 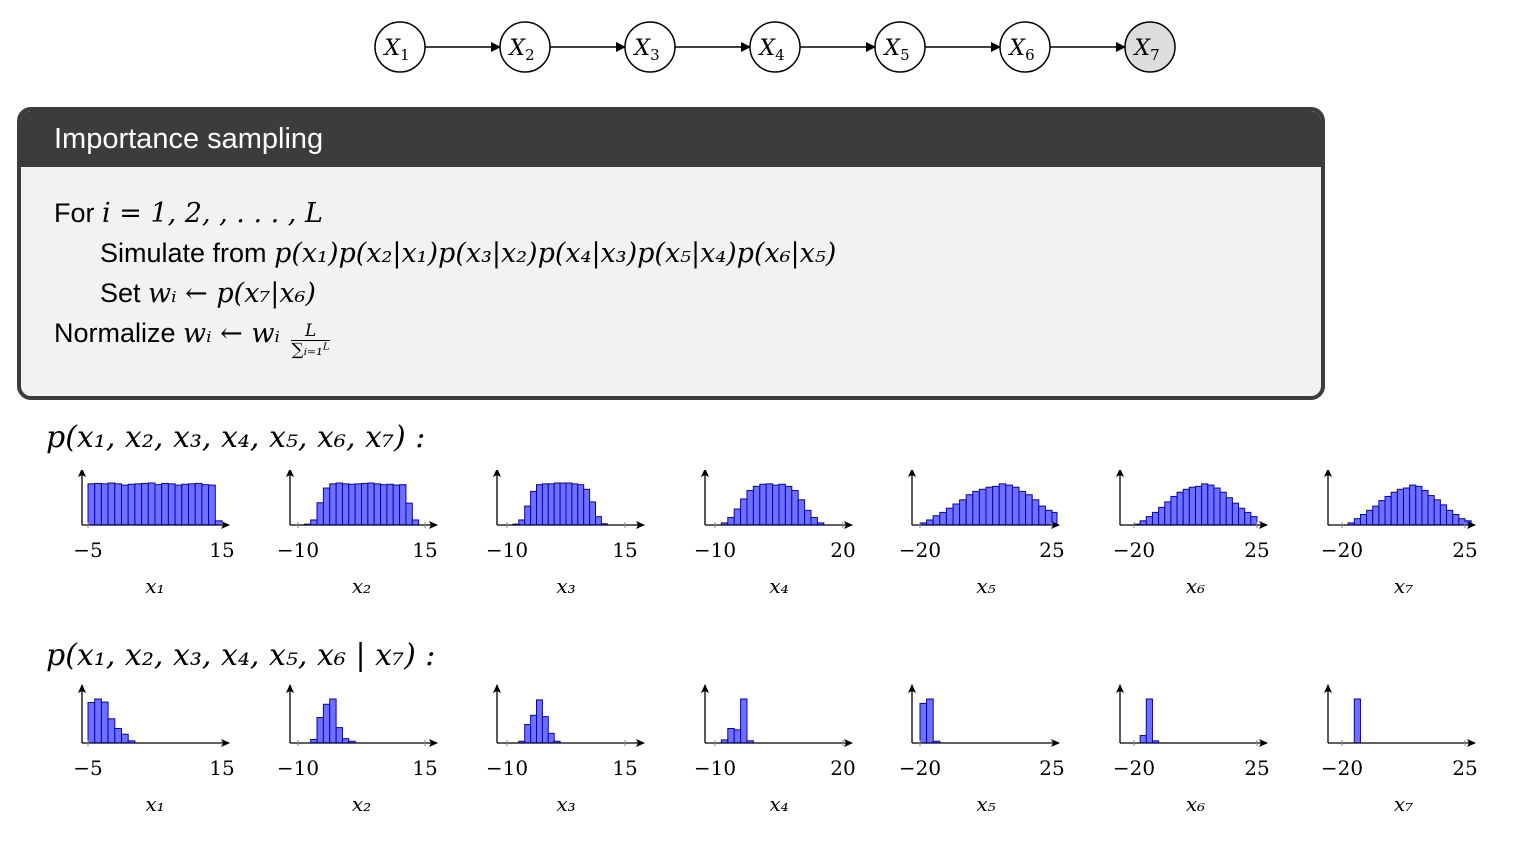 I want to click on chain-node-x2: X2, so click(x=525, y=47).